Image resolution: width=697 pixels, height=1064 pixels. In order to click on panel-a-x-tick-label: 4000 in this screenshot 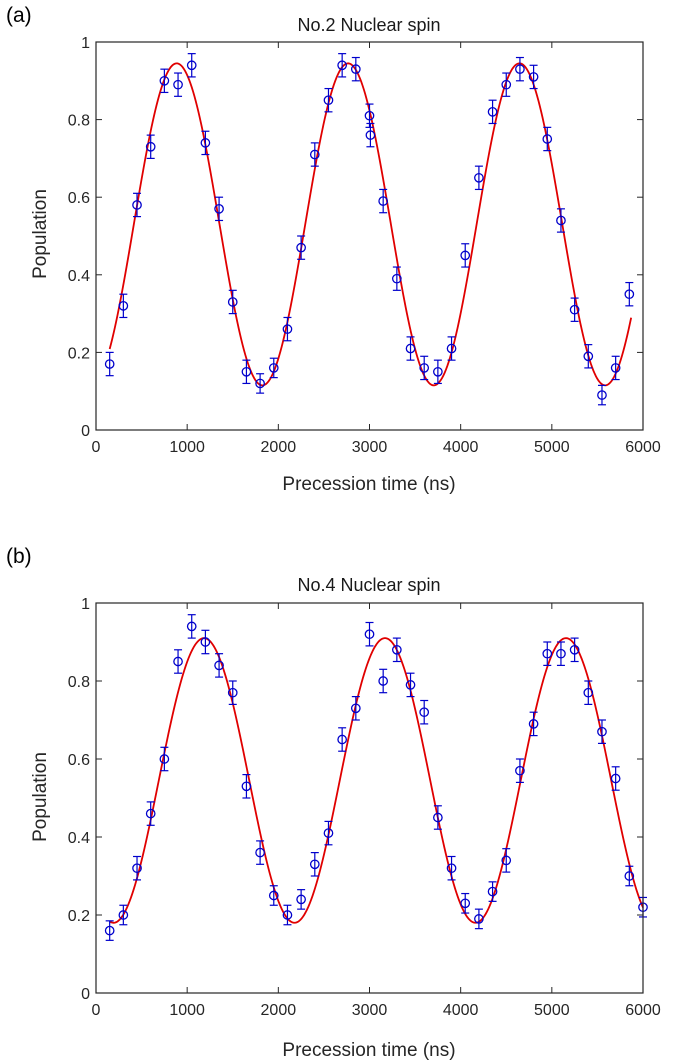, I will do `click(461, 447)`.